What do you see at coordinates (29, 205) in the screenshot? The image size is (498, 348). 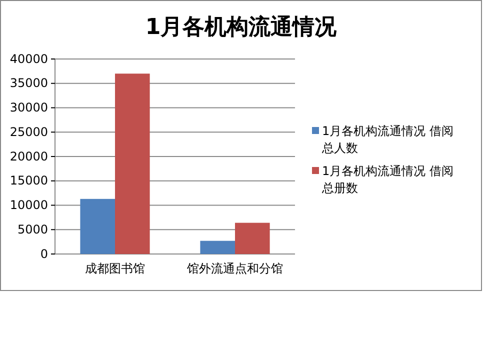 I see `y-tick-label: 10000` at bounding box center [29, 205].